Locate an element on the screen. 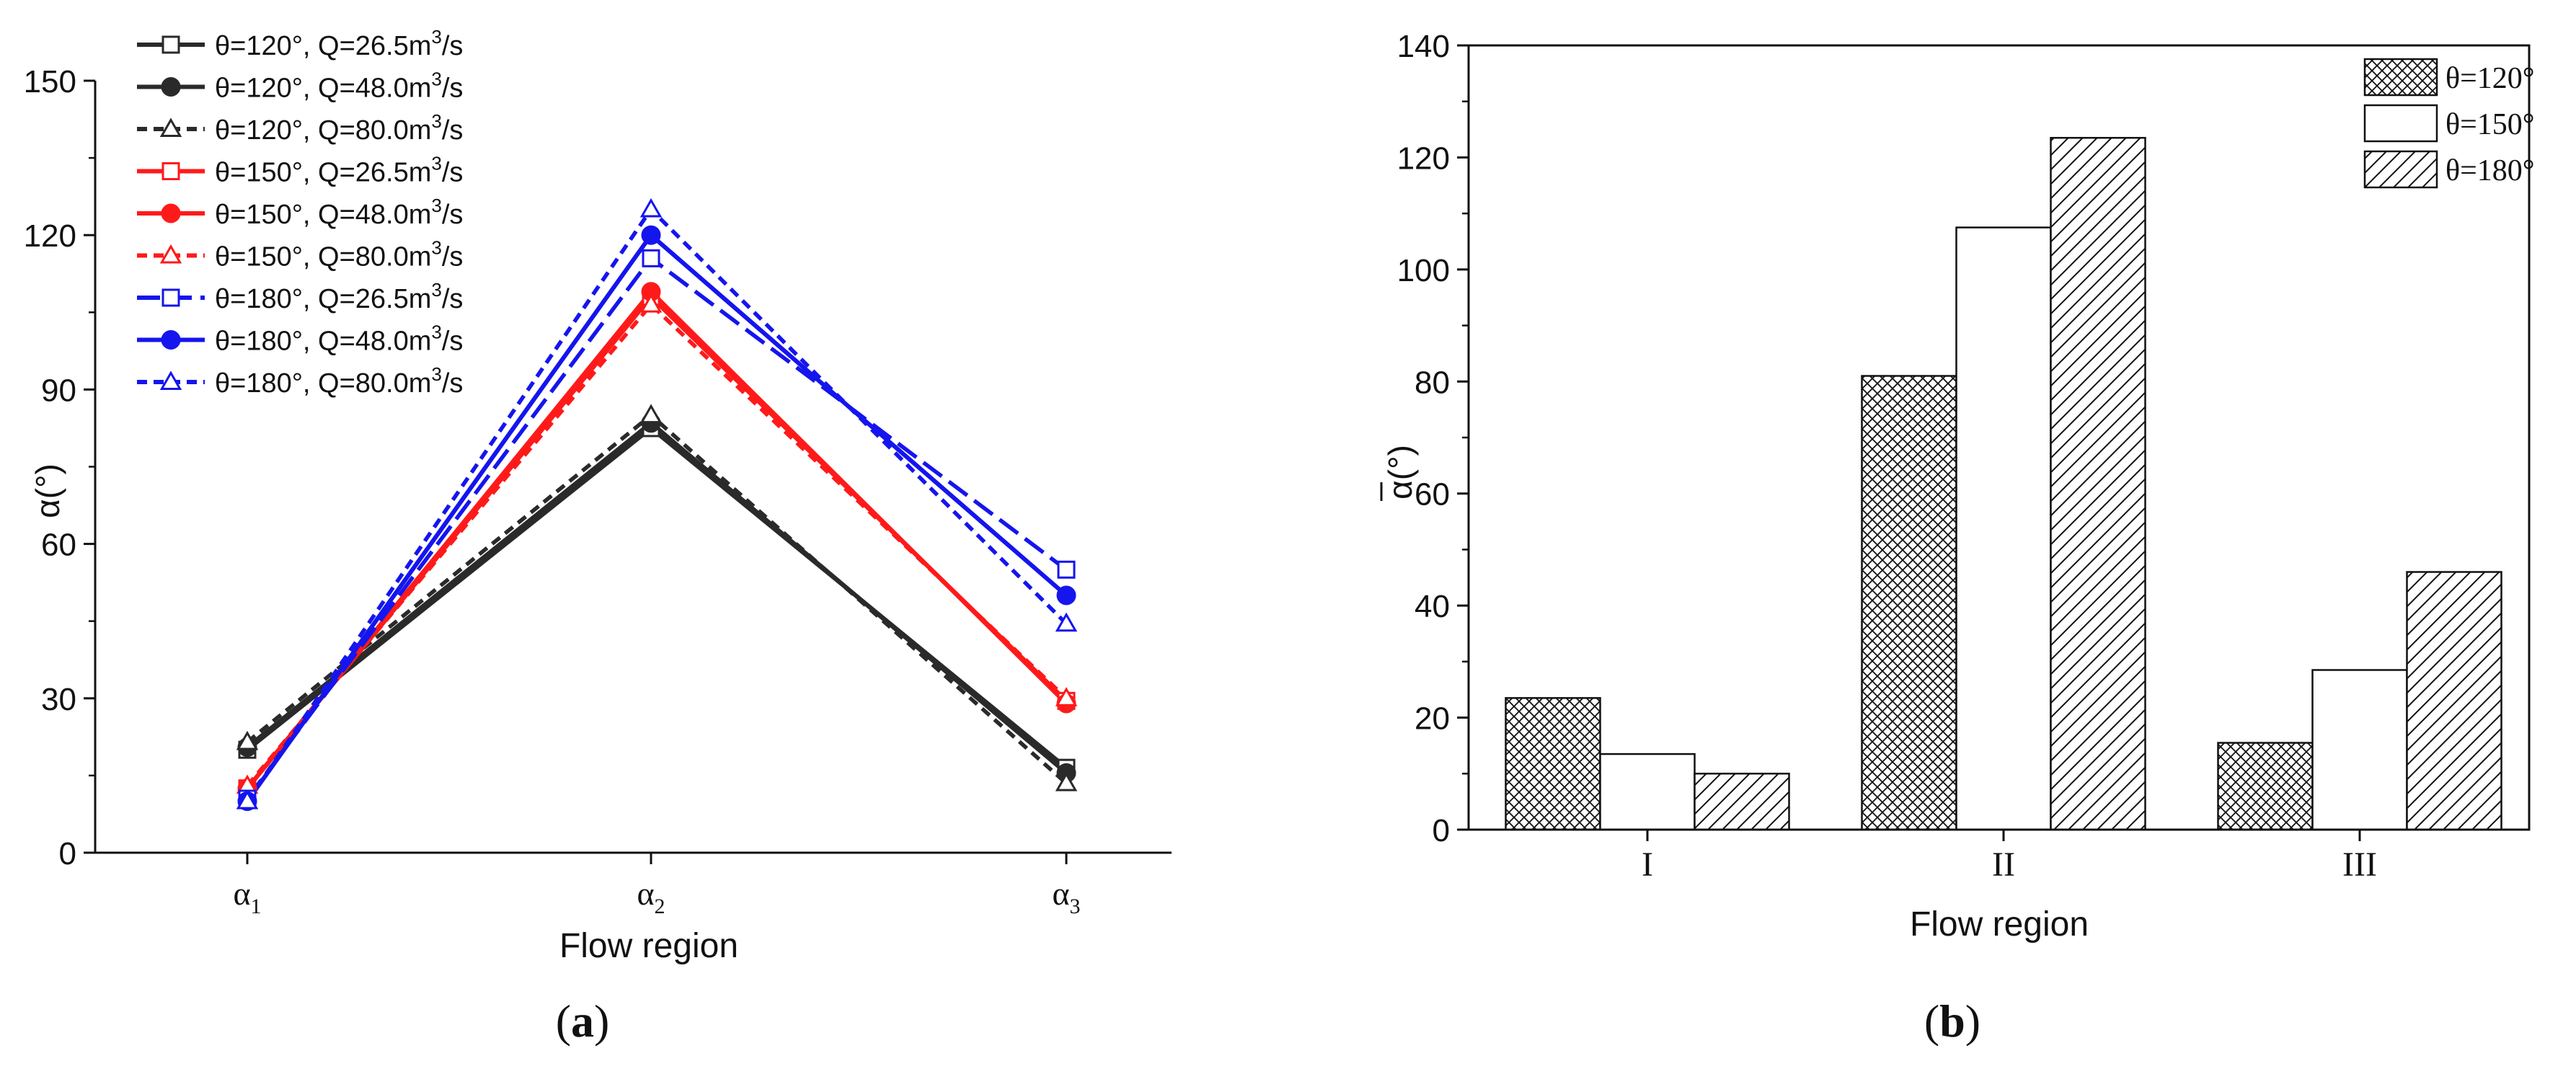  panel-a-x-tick-label: α1 is located at coordinates (247, 896).